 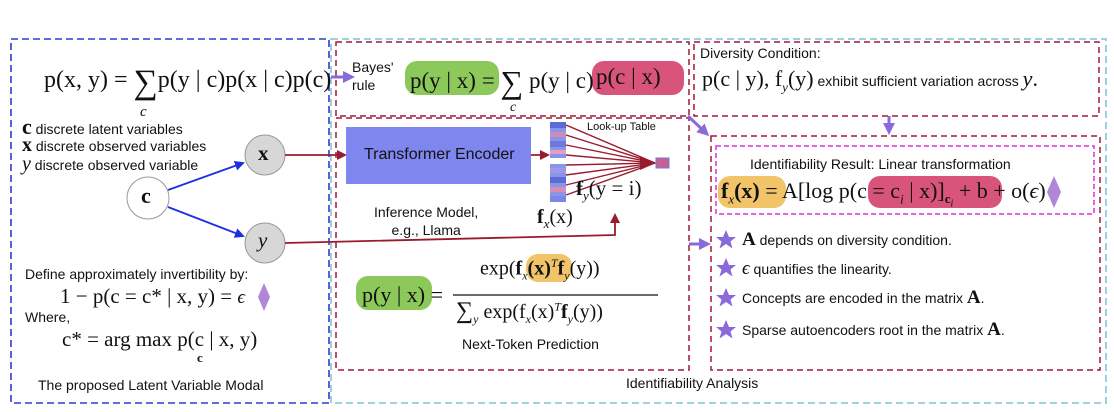 I want to click on bullet-3: Concepts are encoded in the matrix A., so click(x=863, y=297).